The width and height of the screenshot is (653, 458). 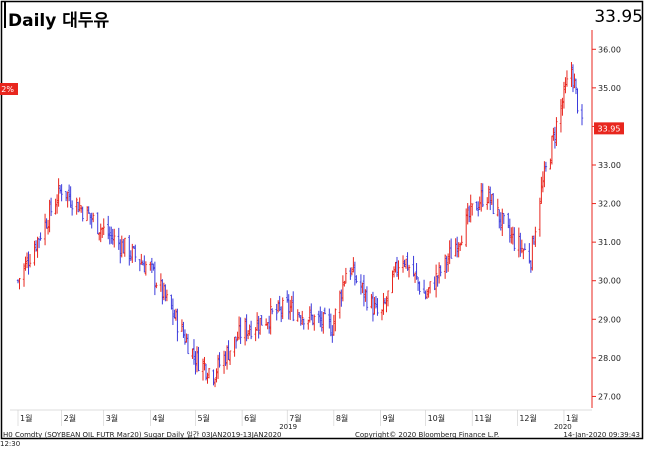 What do you see at coordinates (609, 319) in the screenshot?
I see `y-tick-label: 29.00` at bounding box center [609, 319].